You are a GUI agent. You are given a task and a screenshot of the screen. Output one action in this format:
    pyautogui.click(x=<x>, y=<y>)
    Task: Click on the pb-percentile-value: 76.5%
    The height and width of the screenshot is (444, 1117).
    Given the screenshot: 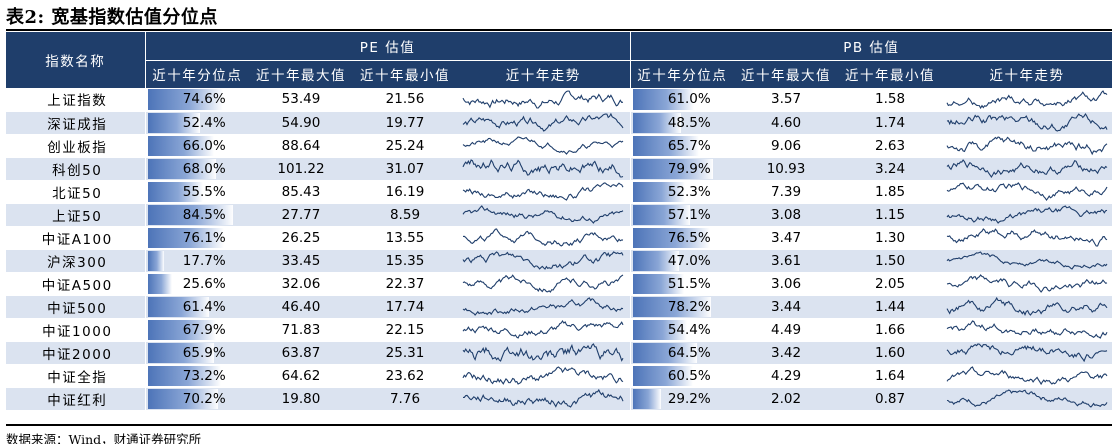 What is the action you would take?
    pyautogui.click(x=689, y=237)
    